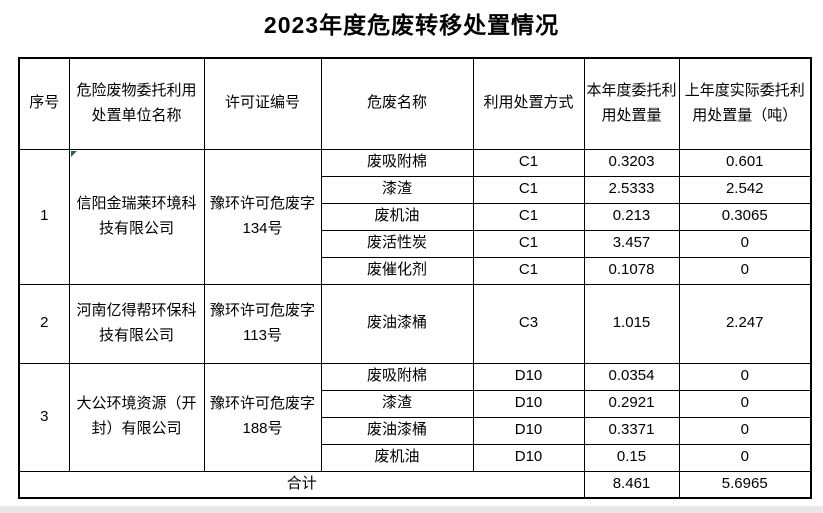 The image size is (823, 513). I want to click on table-row: 废机油 D10 0.15 0, so click(415, 457).